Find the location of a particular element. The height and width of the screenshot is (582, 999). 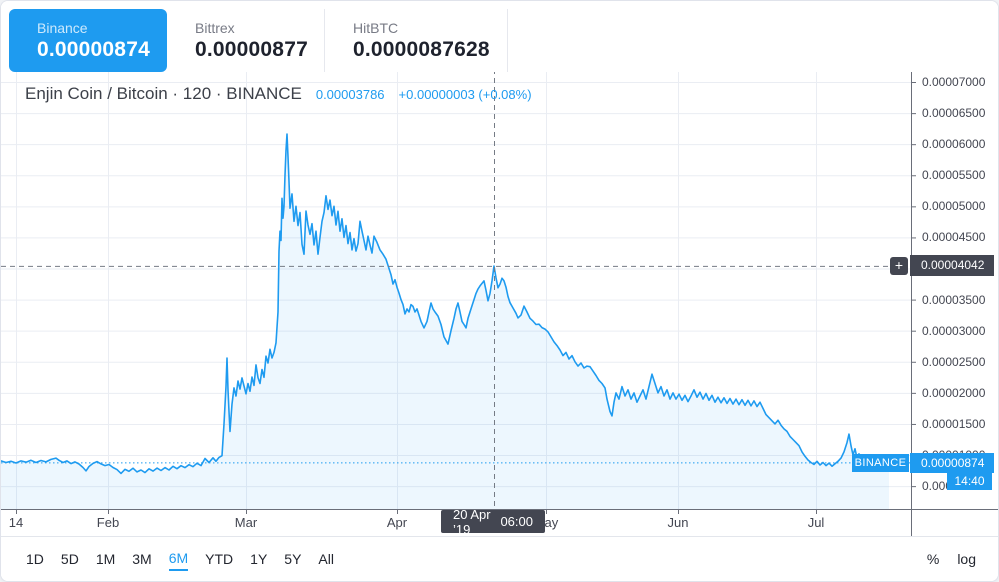

add-alert-plus-button: + is located at coordinates (899, 265).